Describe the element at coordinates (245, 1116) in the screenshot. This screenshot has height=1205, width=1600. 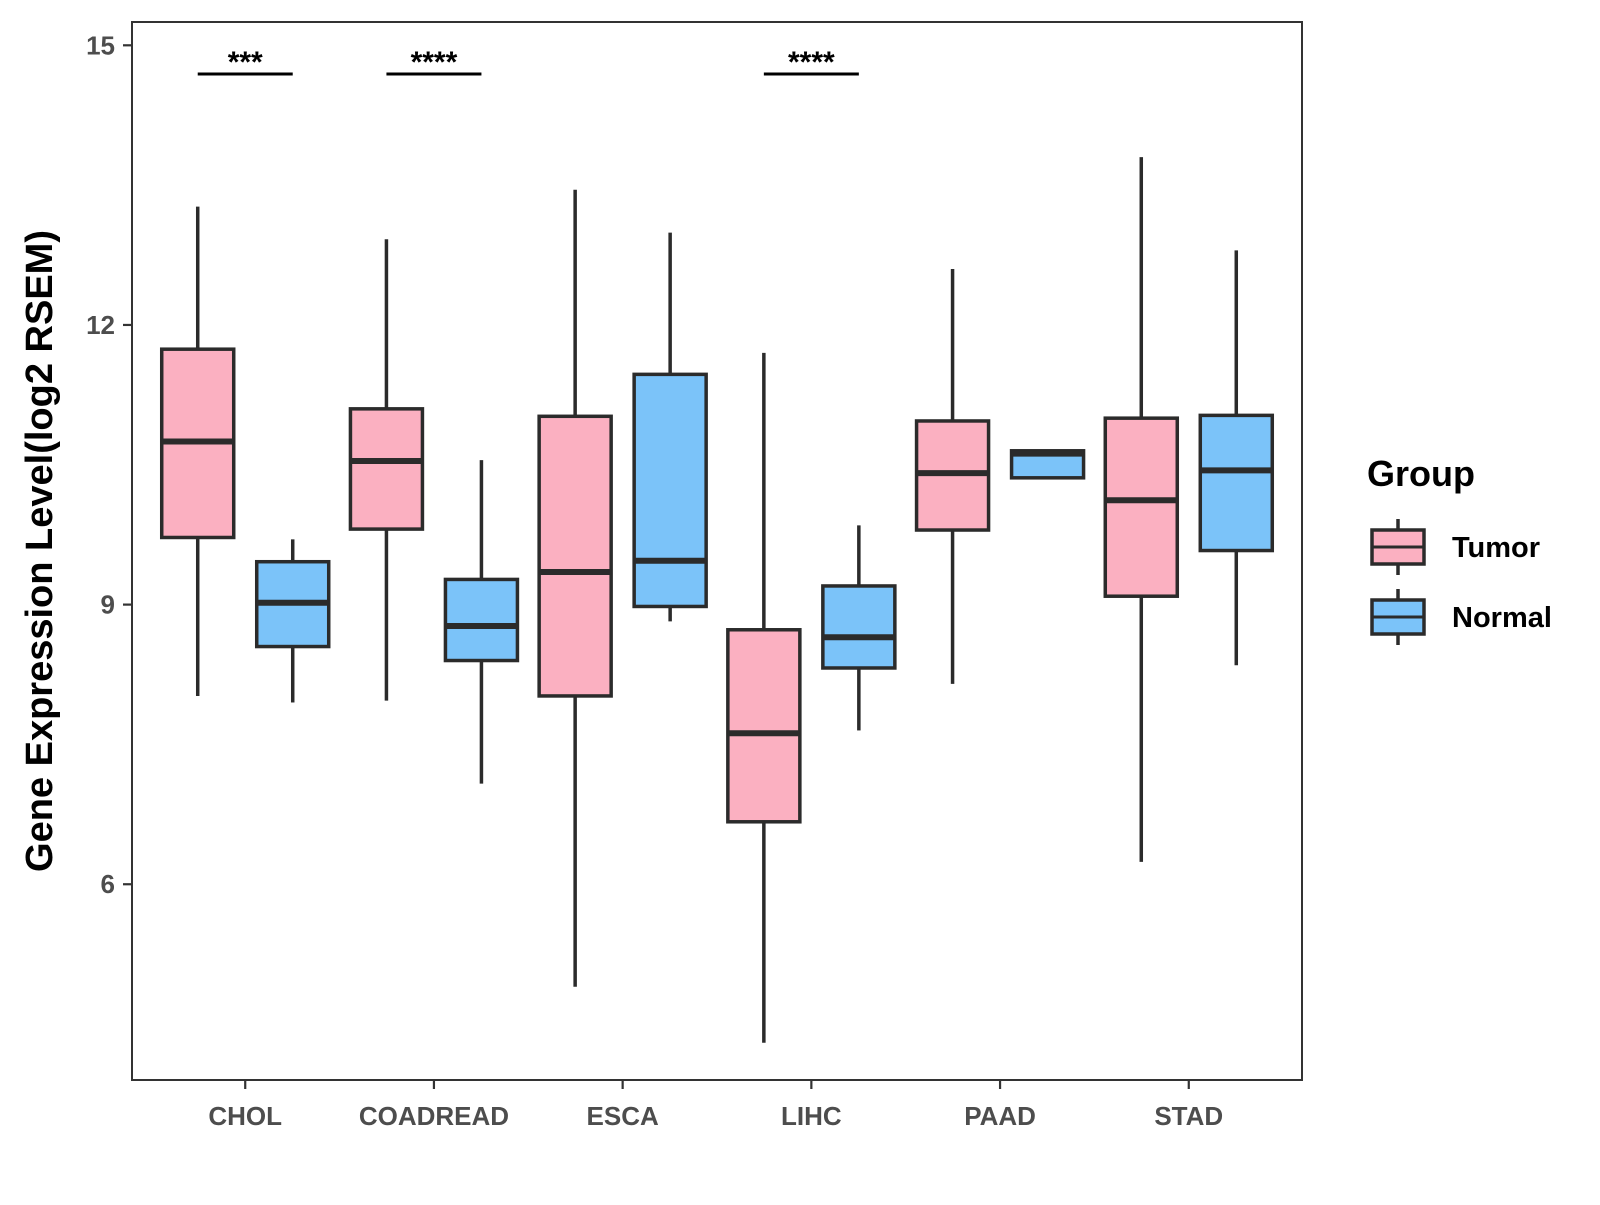
I see `x-tick-label: CHOL` at that location.